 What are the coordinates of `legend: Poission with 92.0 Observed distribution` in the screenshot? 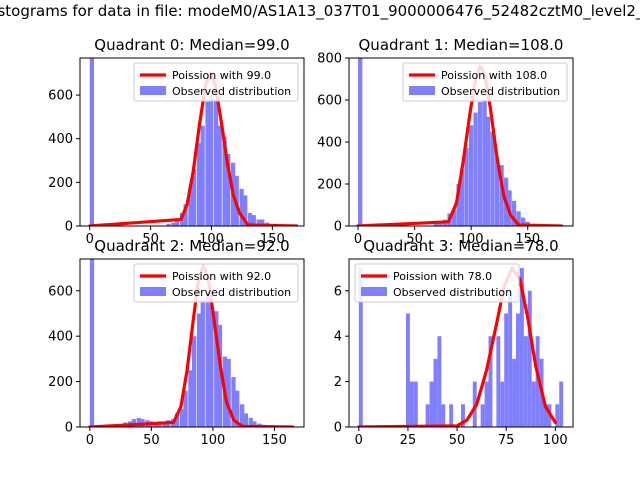 It's located at (216, 283).